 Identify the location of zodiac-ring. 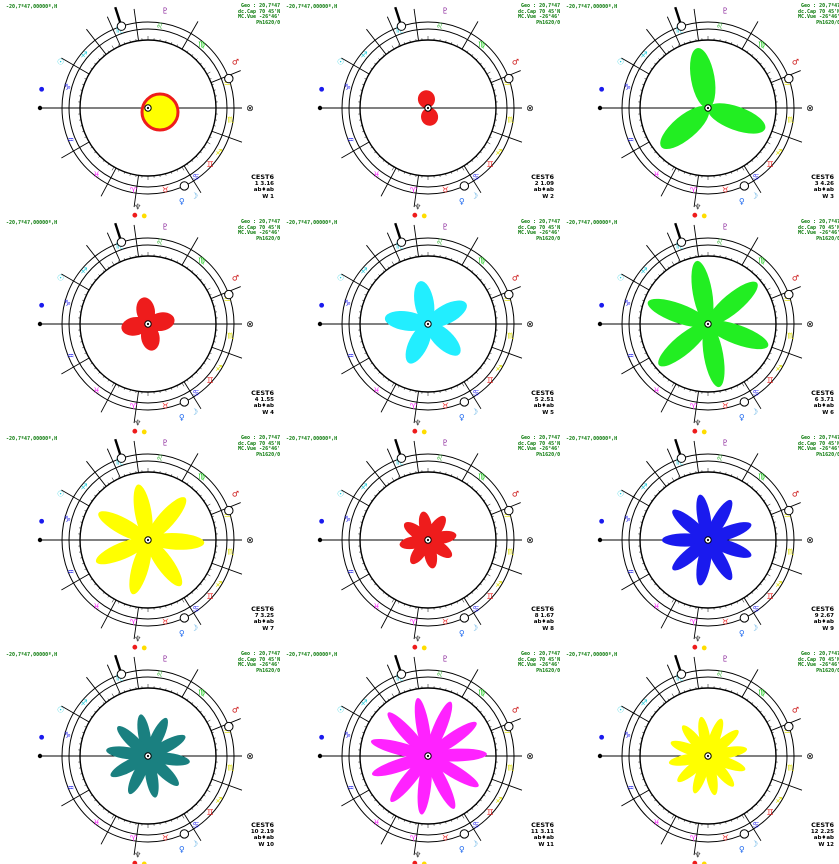
(148, 324).